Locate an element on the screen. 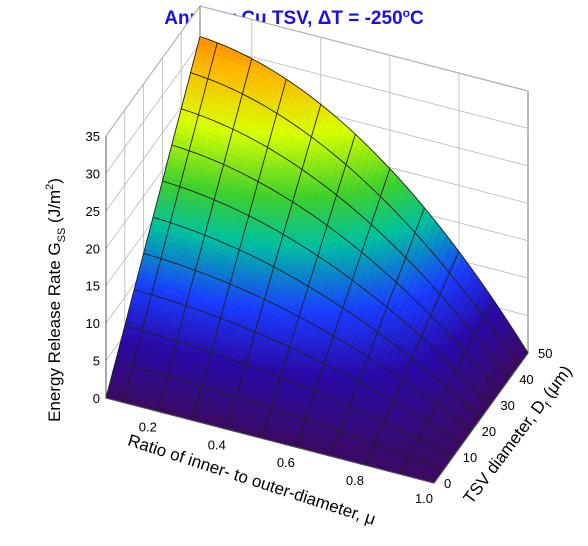 The height and width of the screenshot is (546, 588). z-tick-label: 30 is located at coordinates (93, 173).